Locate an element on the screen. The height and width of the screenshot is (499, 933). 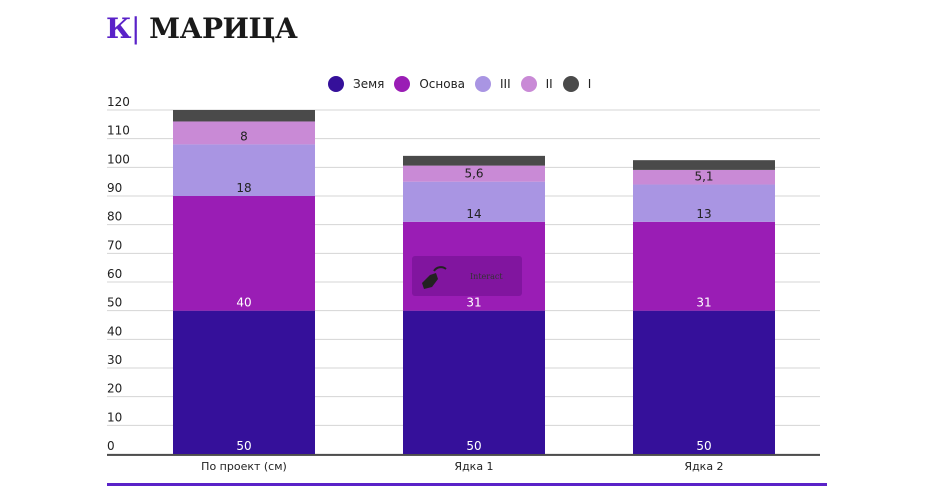
y-tick-label: 80 is located at coordinates (114, 217).